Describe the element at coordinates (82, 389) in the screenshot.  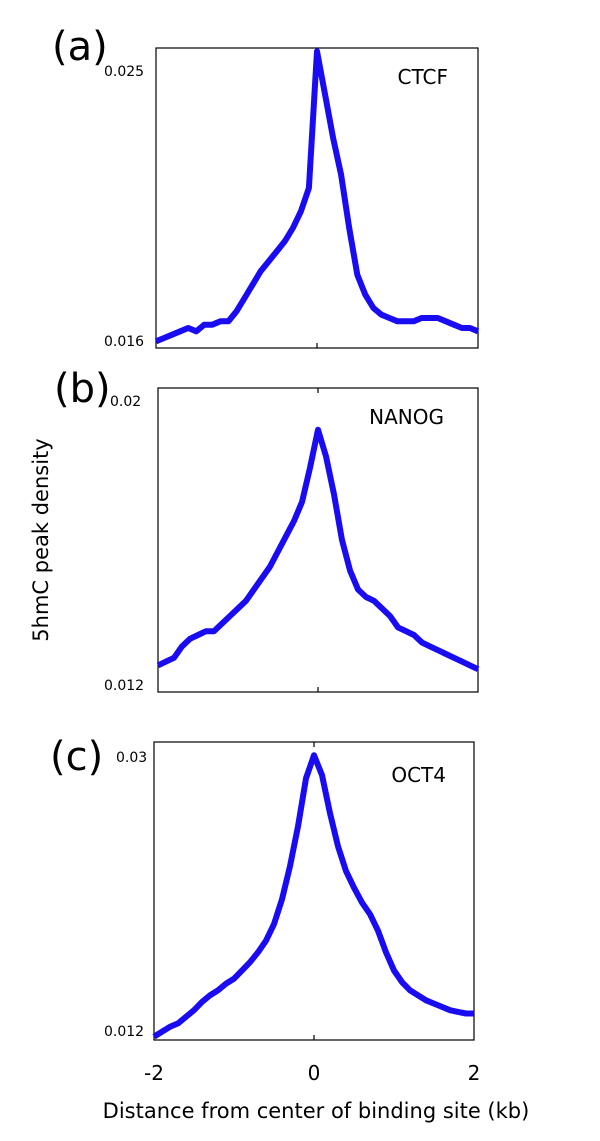
I see `panel-b-letter: (b)` at that location.